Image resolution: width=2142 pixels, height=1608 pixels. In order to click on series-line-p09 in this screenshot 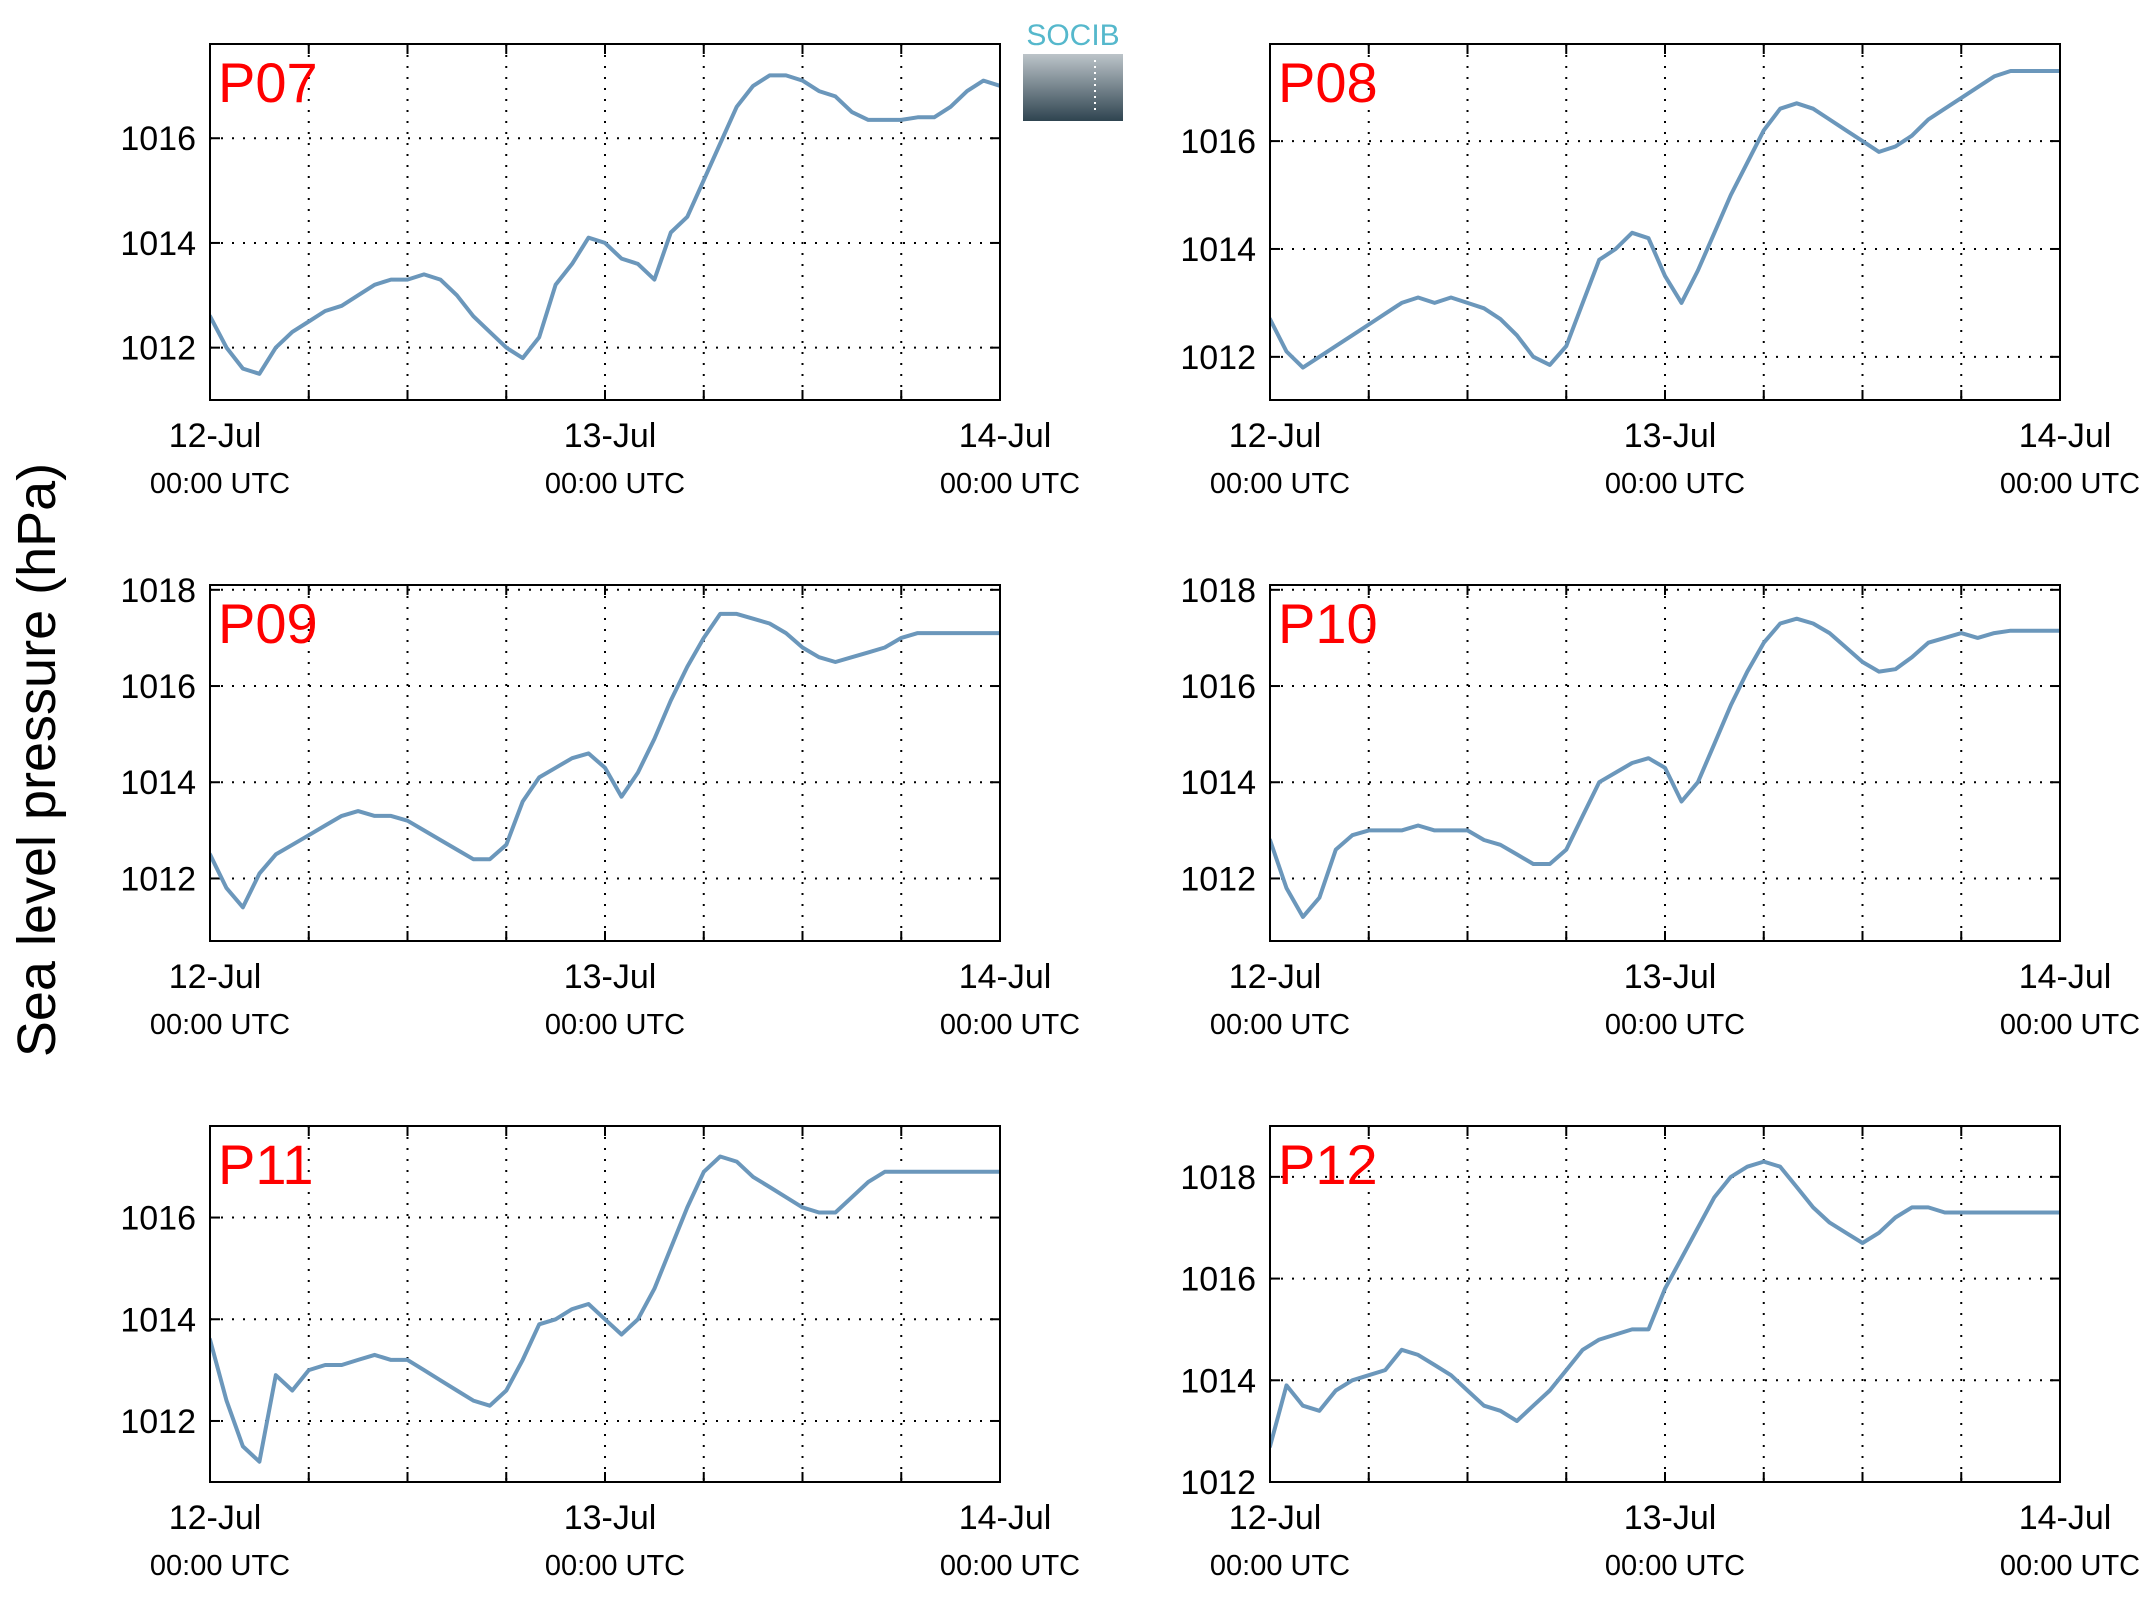, I will do `click(605, 760)`.